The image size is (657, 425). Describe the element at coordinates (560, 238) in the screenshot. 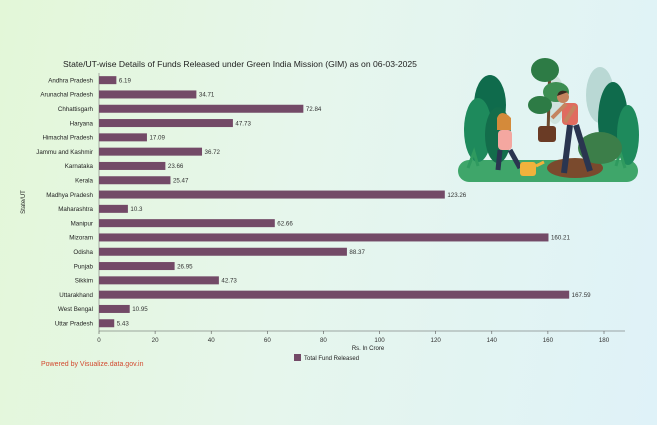

I see `value-label: 160.21` at that location.